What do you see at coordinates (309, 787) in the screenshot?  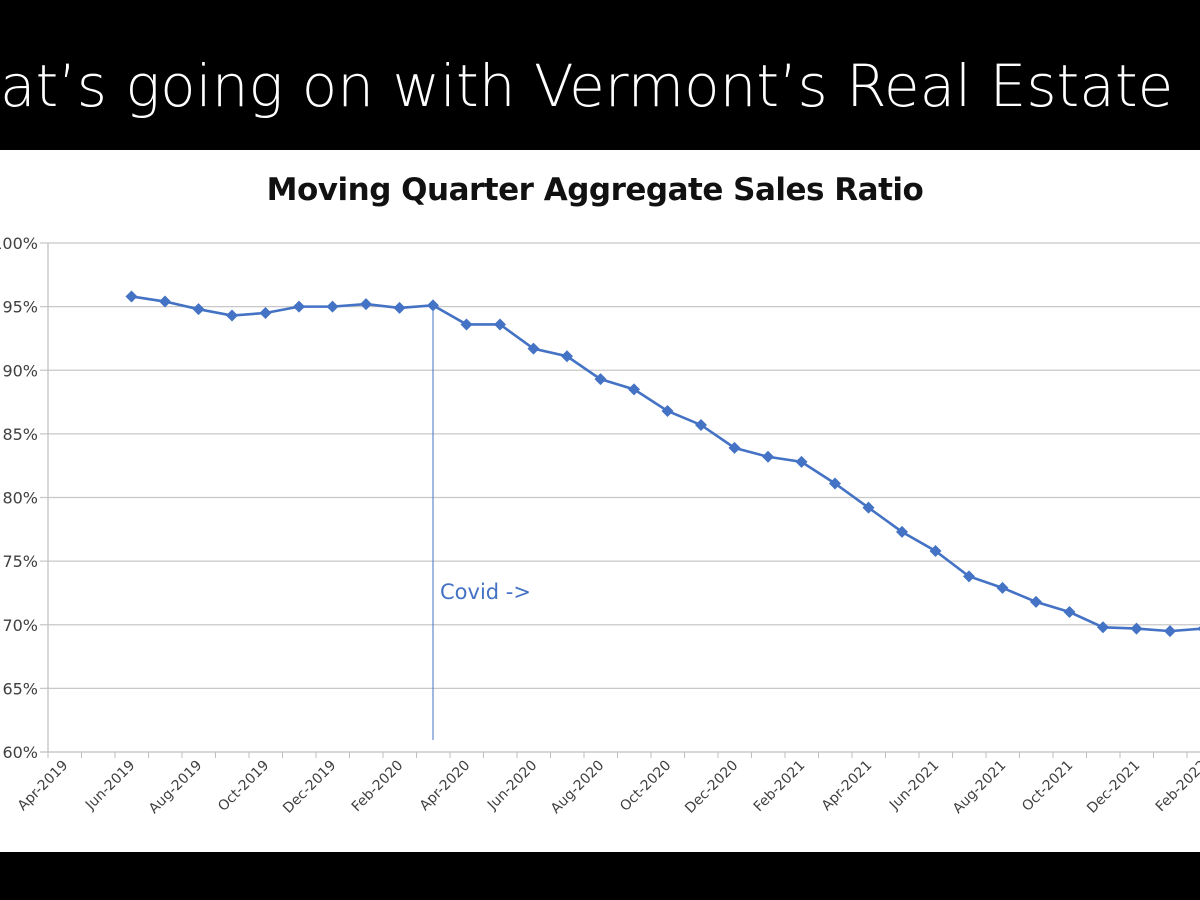 I see `x-tick-label: Dec-2019` at bounding box center [309, 787].